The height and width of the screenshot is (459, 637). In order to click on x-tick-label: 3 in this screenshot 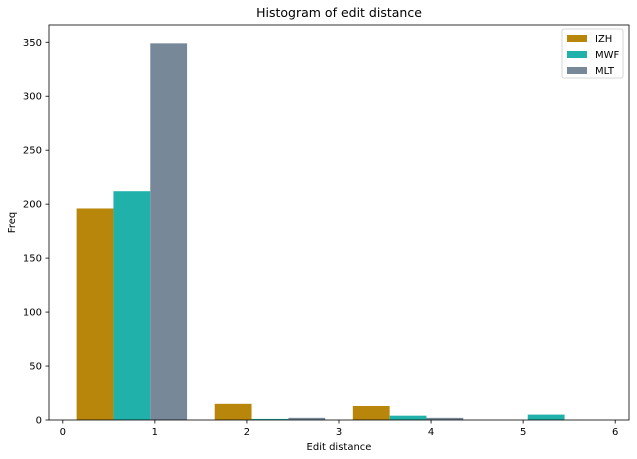, I will do `click(339, 432)`.